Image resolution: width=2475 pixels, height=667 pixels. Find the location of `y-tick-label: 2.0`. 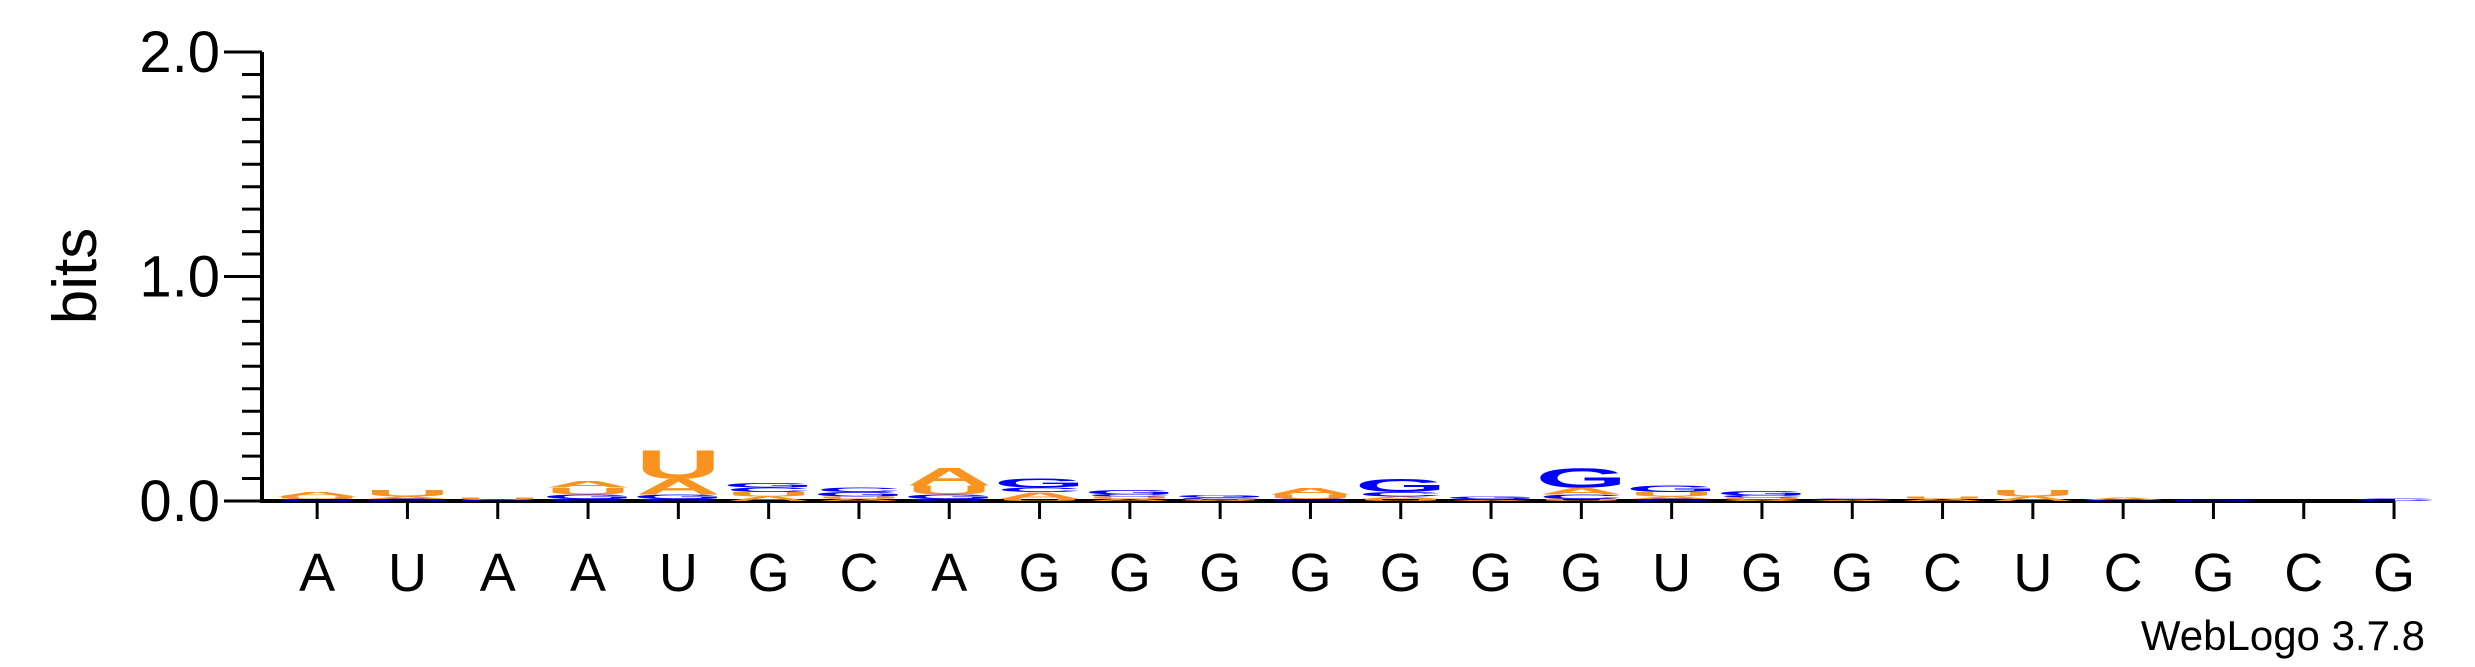

y-tick-label: 2.0 is located at coordinates (179, 52).